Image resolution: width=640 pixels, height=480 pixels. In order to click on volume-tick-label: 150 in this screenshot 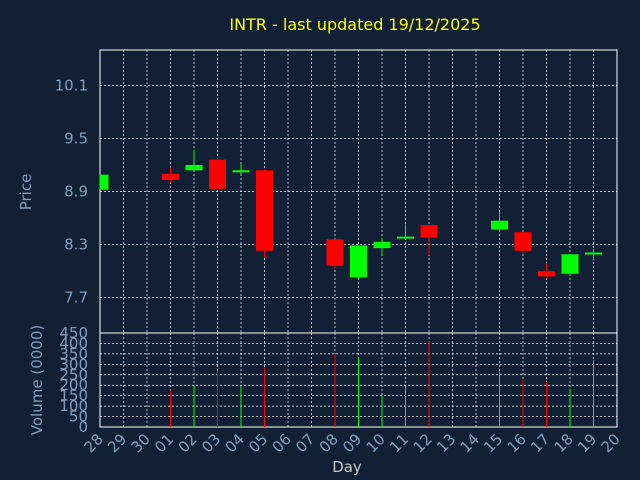, I will do `click(73, 396)`.